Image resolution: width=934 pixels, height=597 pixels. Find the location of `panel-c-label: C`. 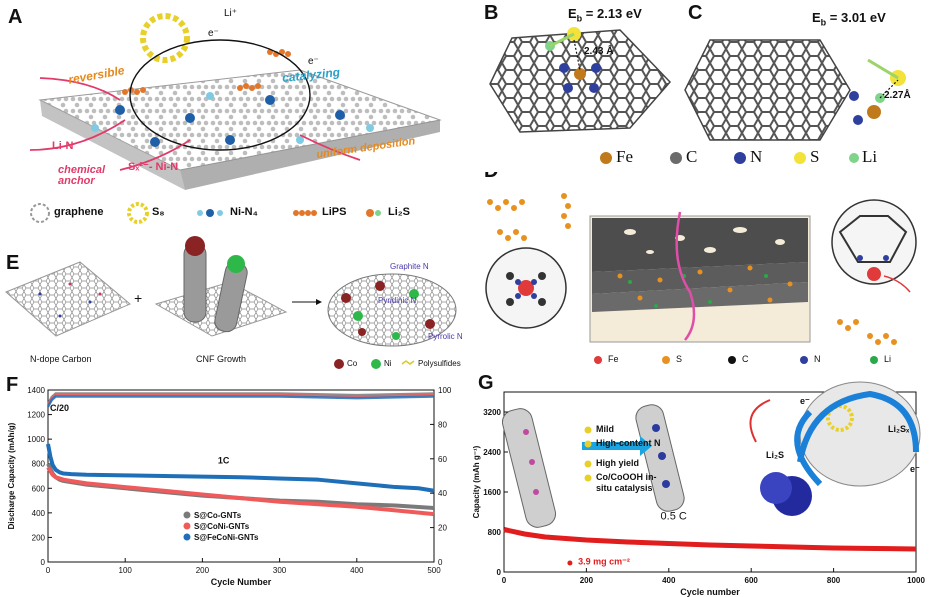

panel-c-label: C is located at coordinates (695, 13).